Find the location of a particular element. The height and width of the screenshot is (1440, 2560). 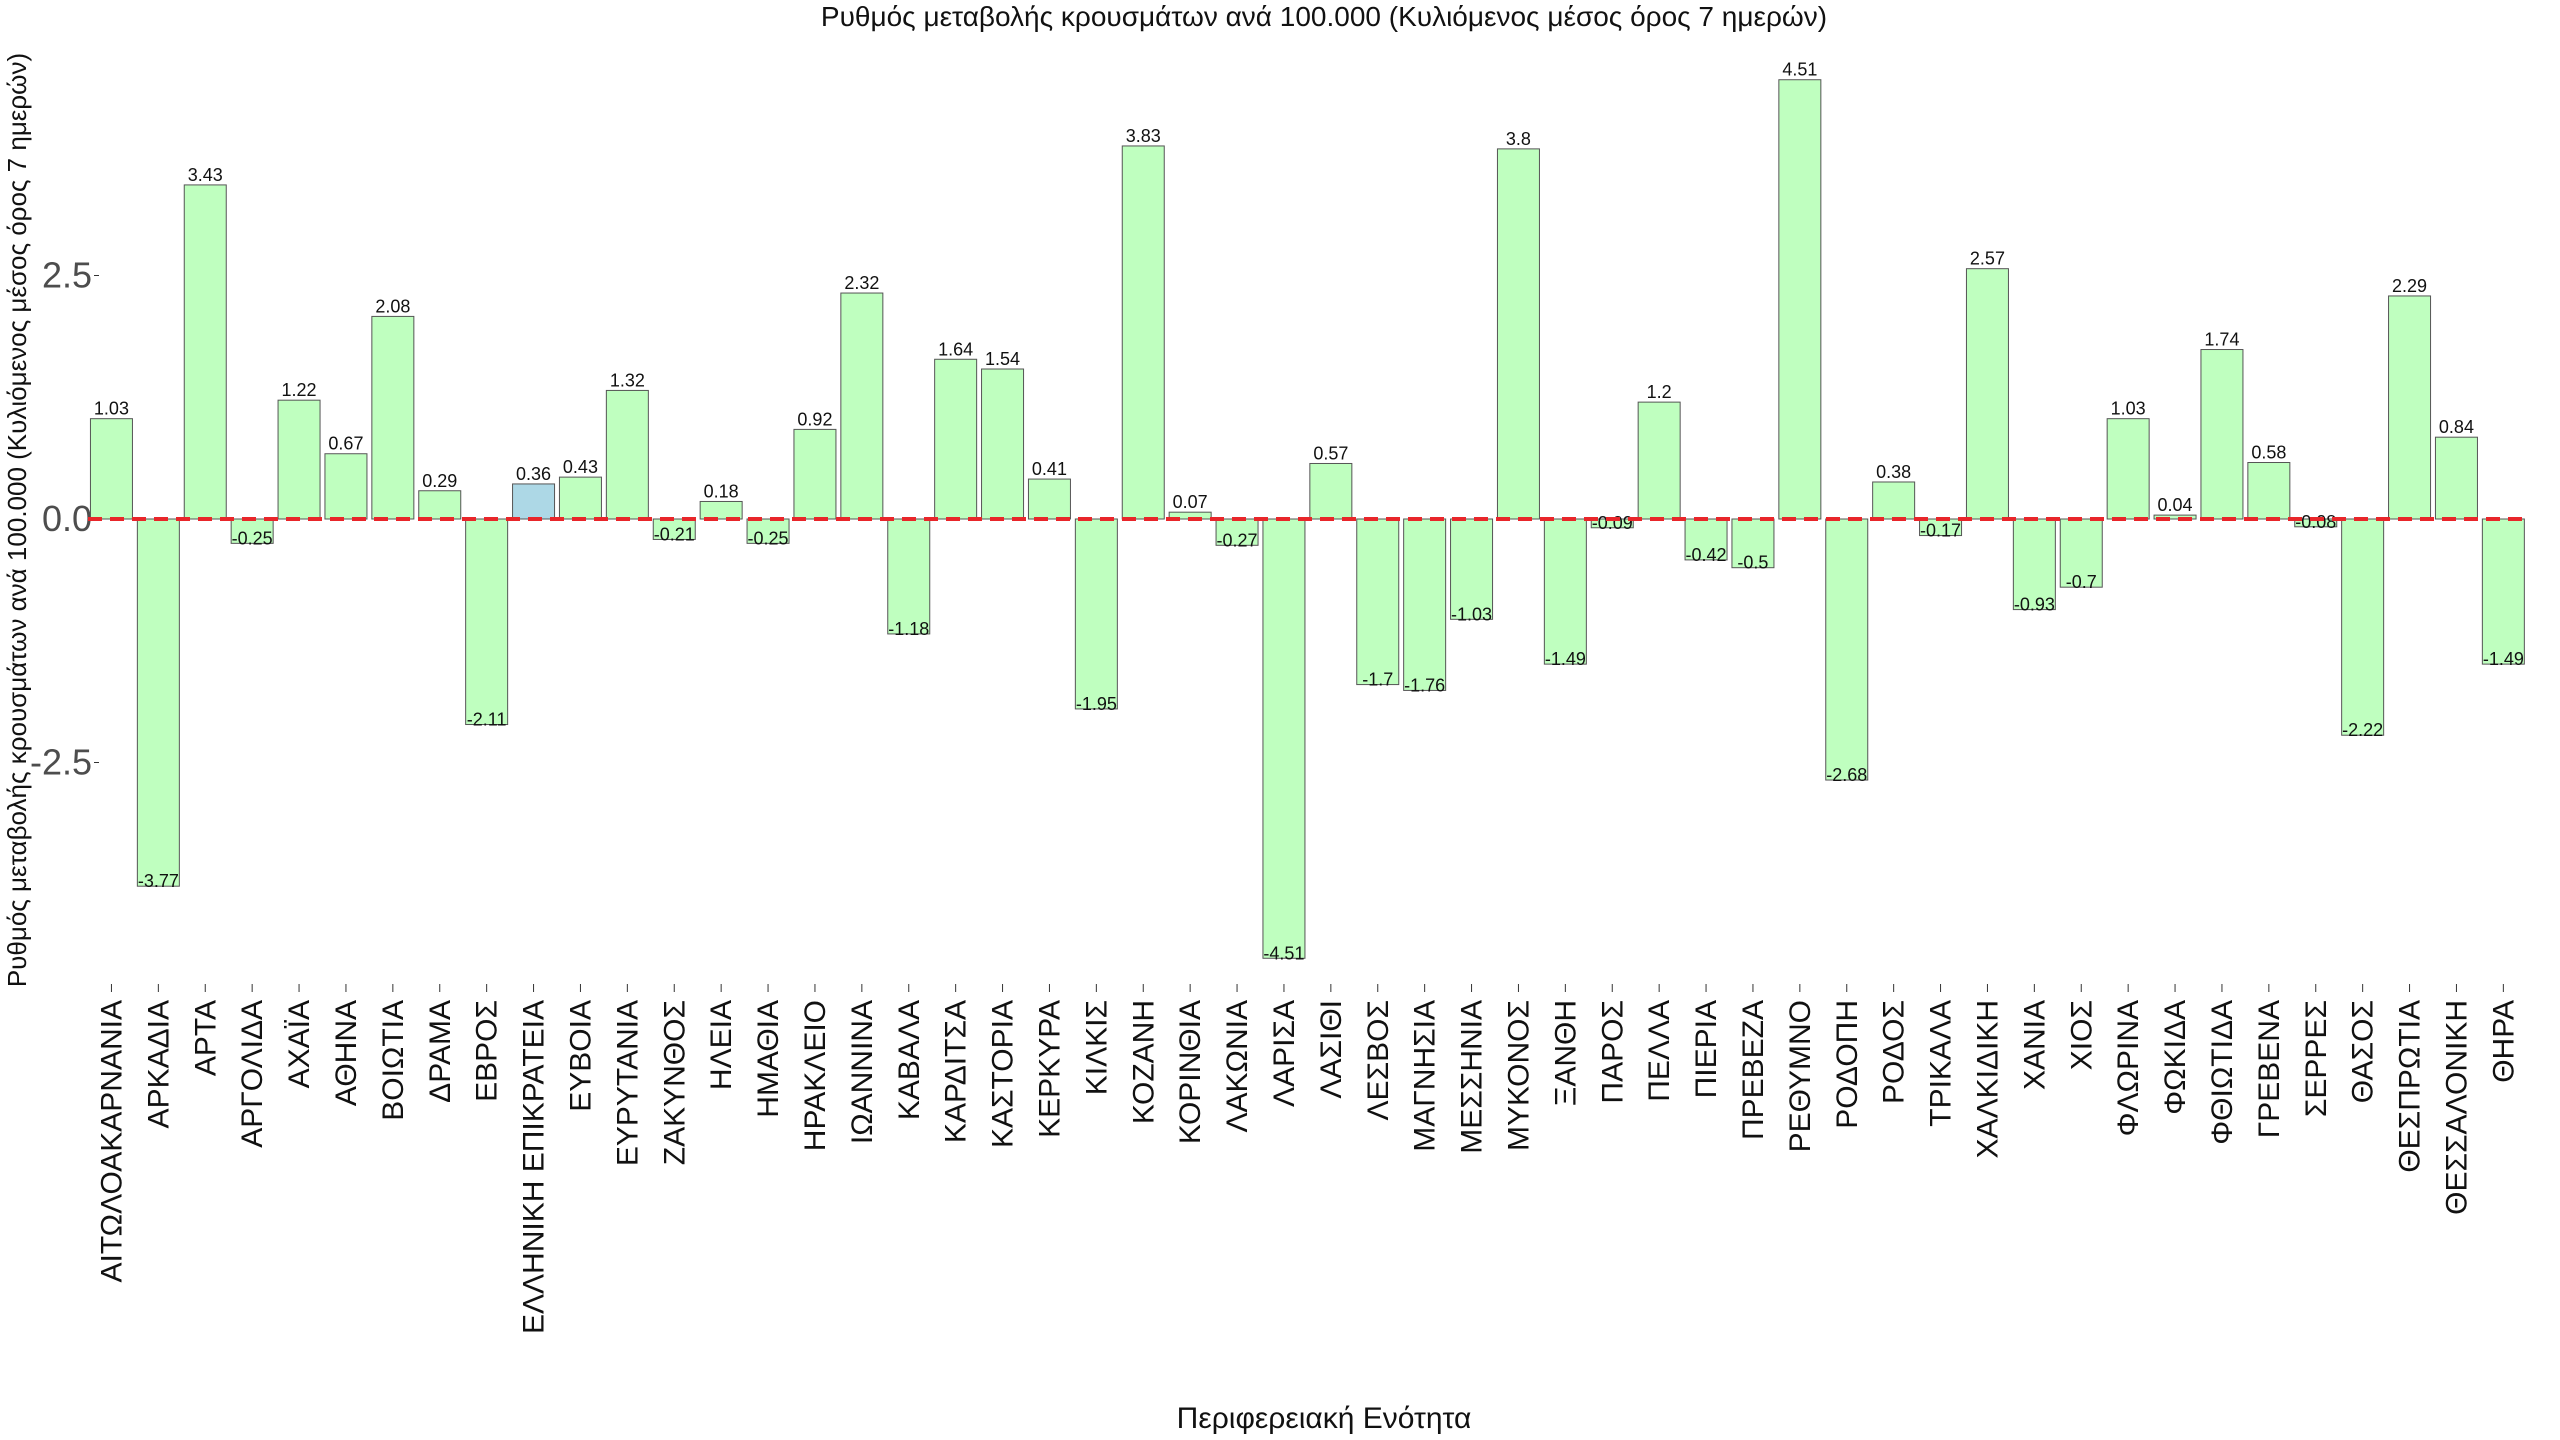

bar-value-label: 2.32 is located at coordinates (861, 283).